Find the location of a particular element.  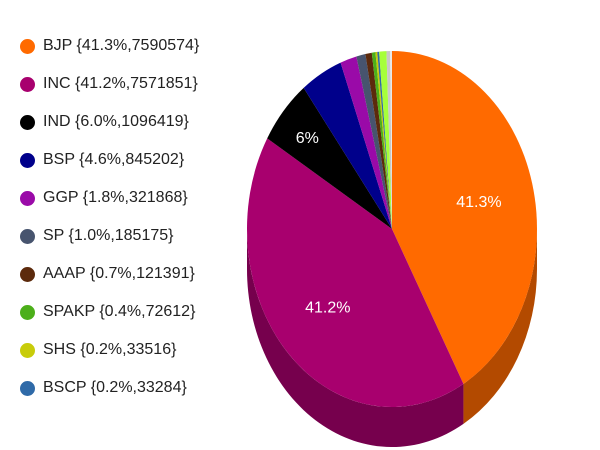

legend-item-spakp: SPAKP {0.4%,72612} is located at coordinates (109, 312).